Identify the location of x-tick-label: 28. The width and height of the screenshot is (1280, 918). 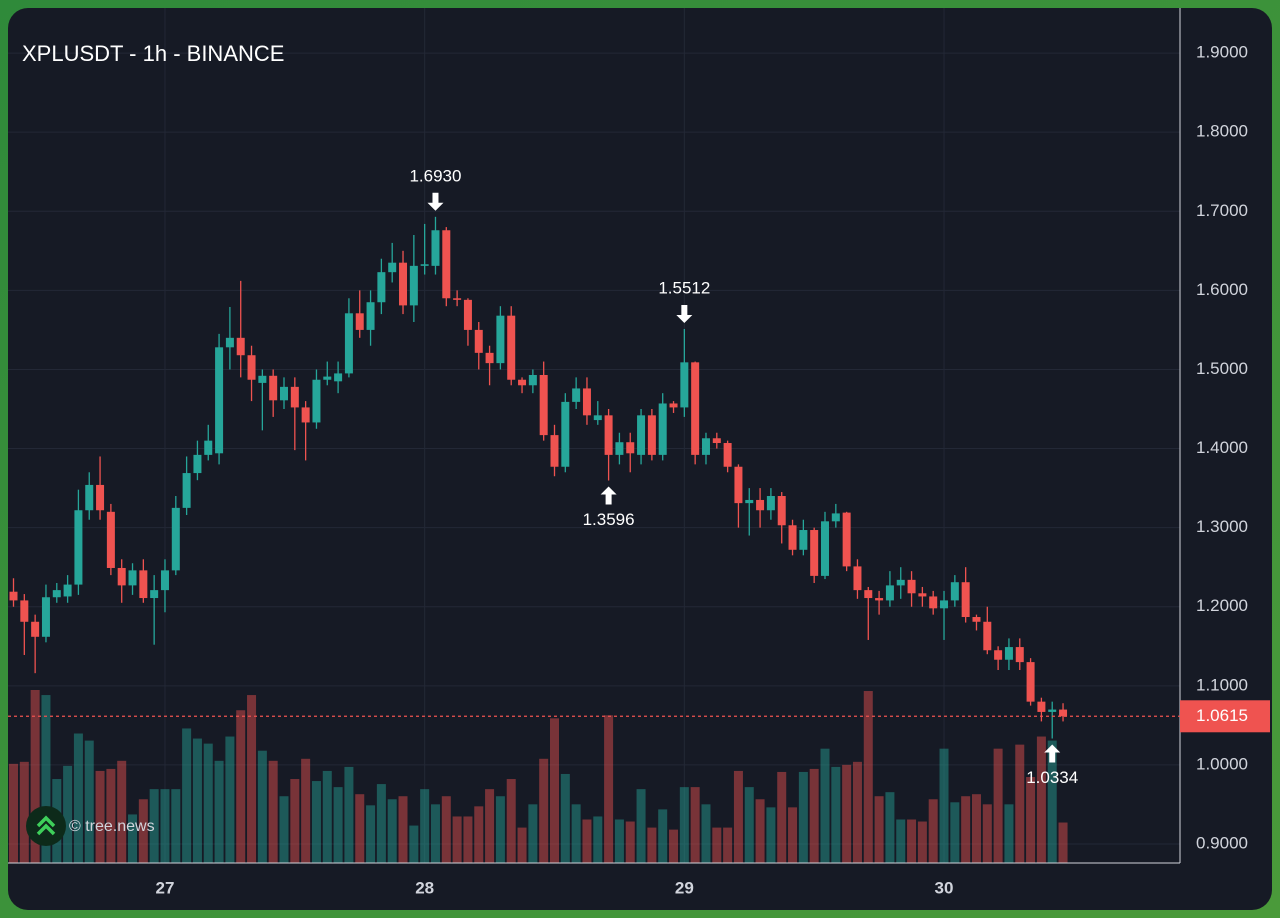
(424, 887).